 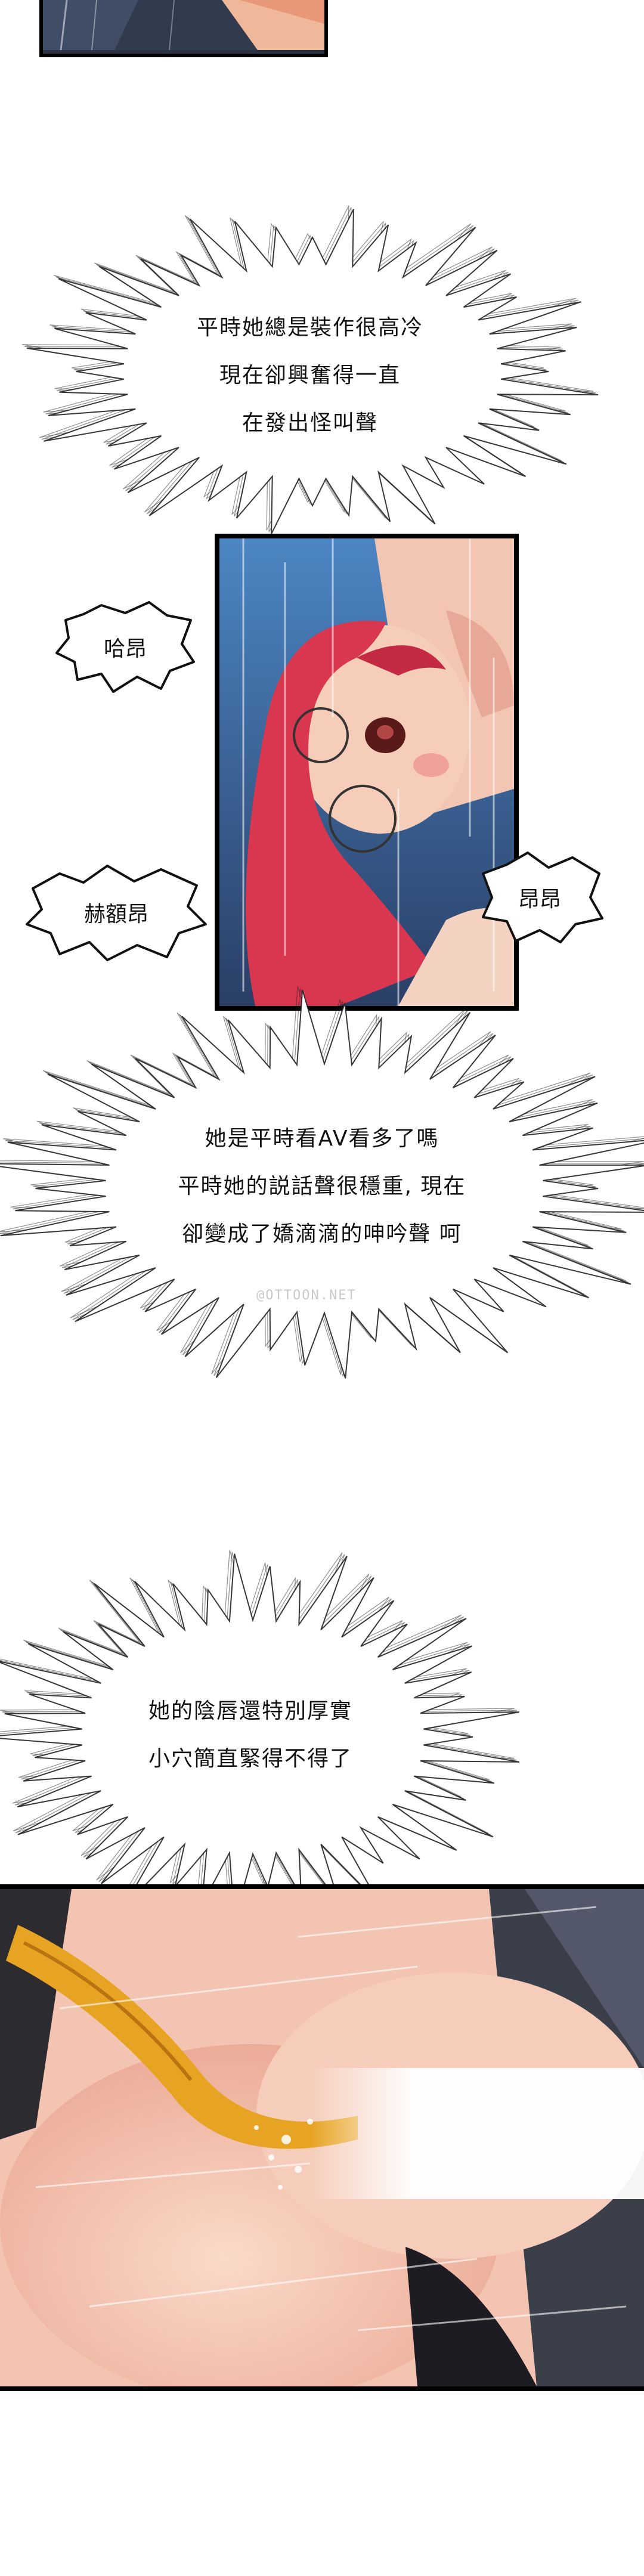 I want to click on caption-2-line-2: 平時她的説話聲很穩重, 現在, so click(x=322, y=1186).